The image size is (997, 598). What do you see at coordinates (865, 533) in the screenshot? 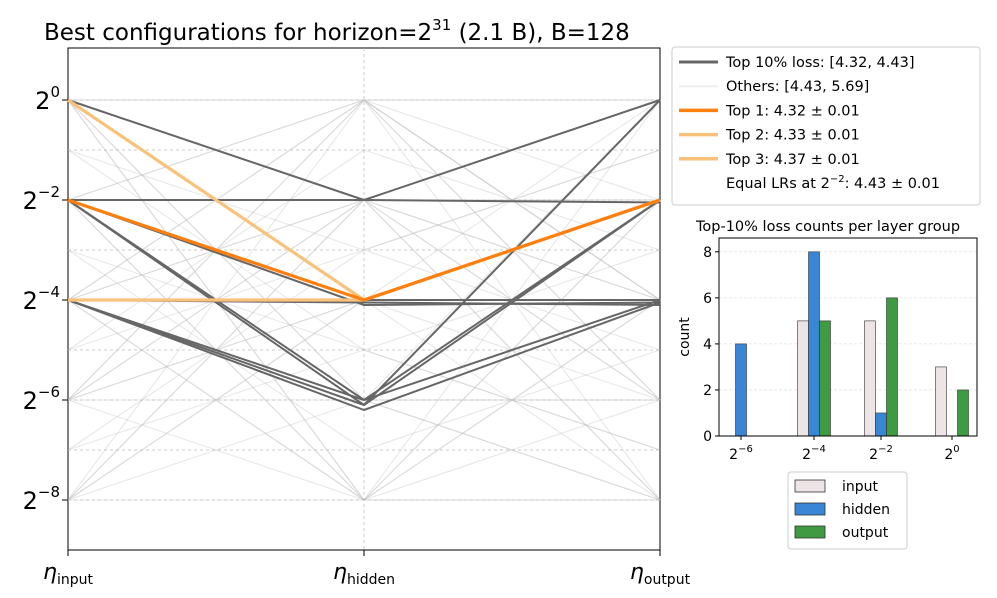
I see `hist-legend-label-output: output` at bounding box center [865, 533].